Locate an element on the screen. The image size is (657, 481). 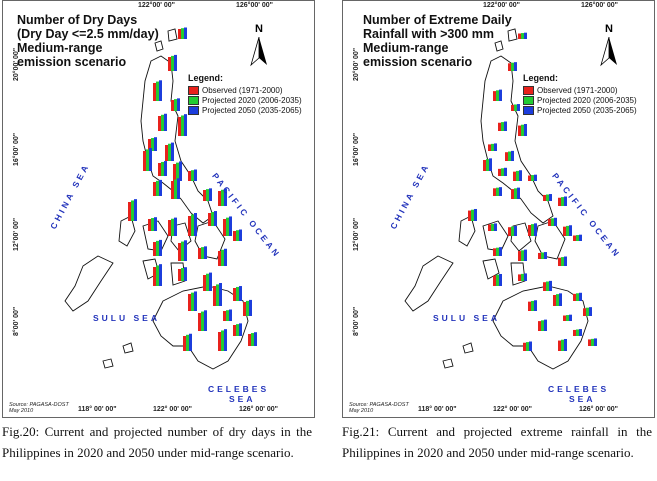
coord-bottom-122: 122° 00' 00" is located at coordinates (172, 409).